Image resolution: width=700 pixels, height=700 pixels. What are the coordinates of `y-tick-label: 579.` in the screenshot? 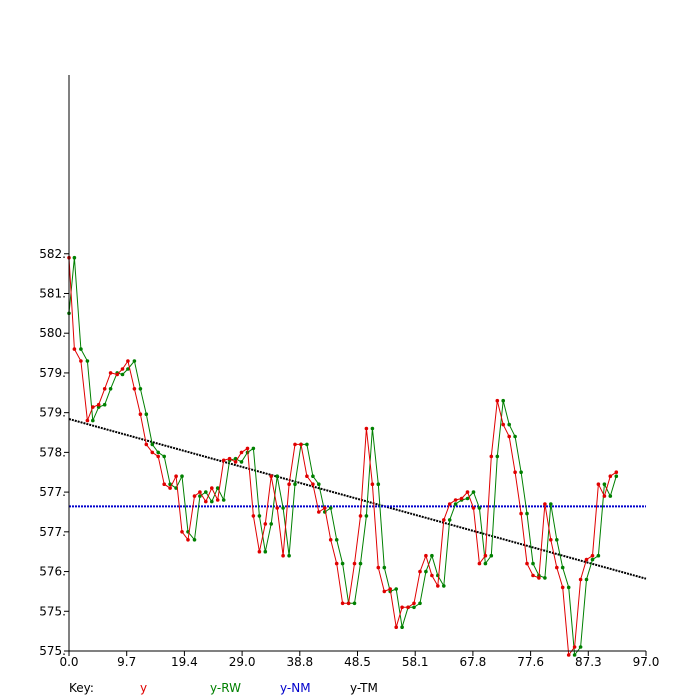 It's located at (52, 373).